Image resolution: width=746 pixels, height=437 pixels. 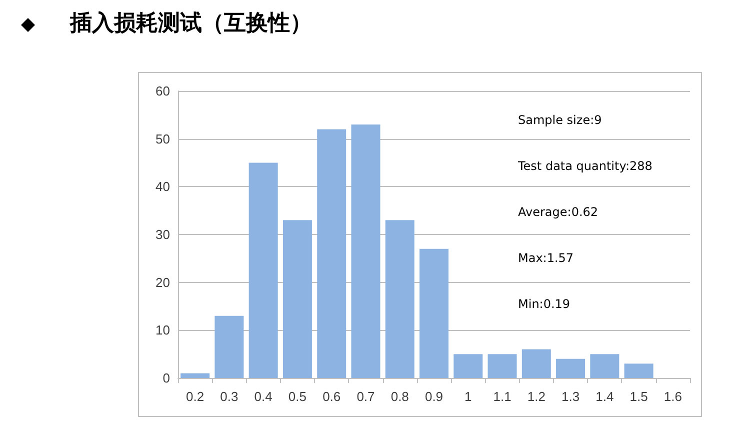 What do you see at coordinates (605, 396) in the screenshot?
I see `x-tick-label: 1.4` at bounding box center [605, 396].